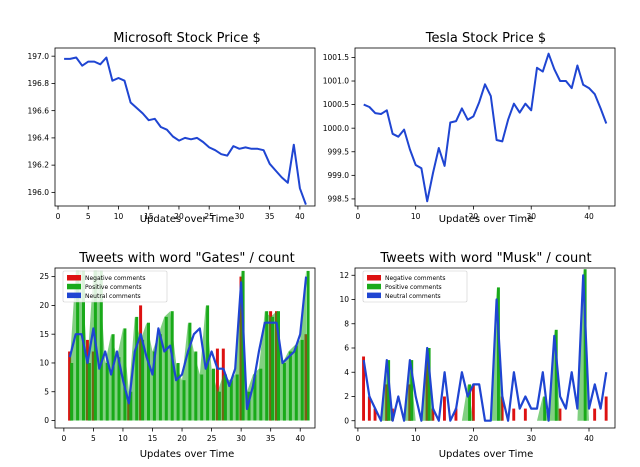 The image size is (640, 467). I want to click on gates-axes-frame, so click(185, 348).